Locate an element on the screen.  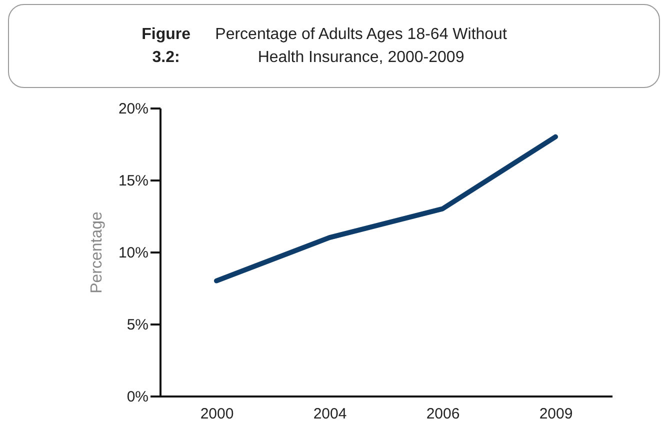
x-tick-label: 2006 is located at coordinates (443, 414).